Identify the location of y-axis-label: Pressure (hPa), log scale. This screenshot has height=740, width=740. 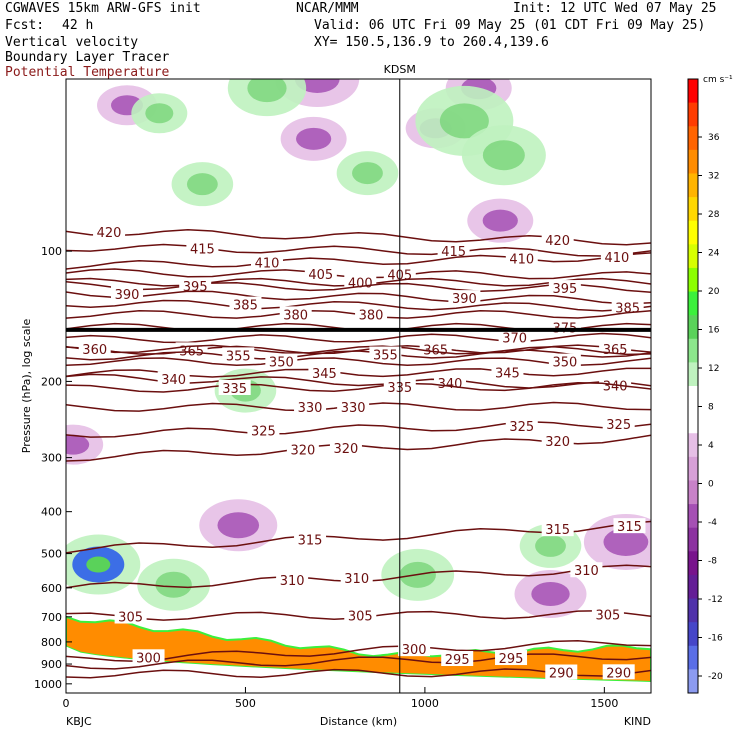
(26, 386).